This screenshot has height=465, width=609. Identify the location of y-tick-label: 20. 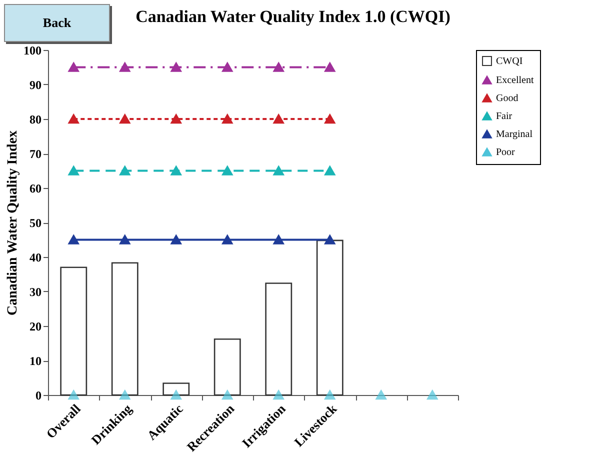
(36, 327).